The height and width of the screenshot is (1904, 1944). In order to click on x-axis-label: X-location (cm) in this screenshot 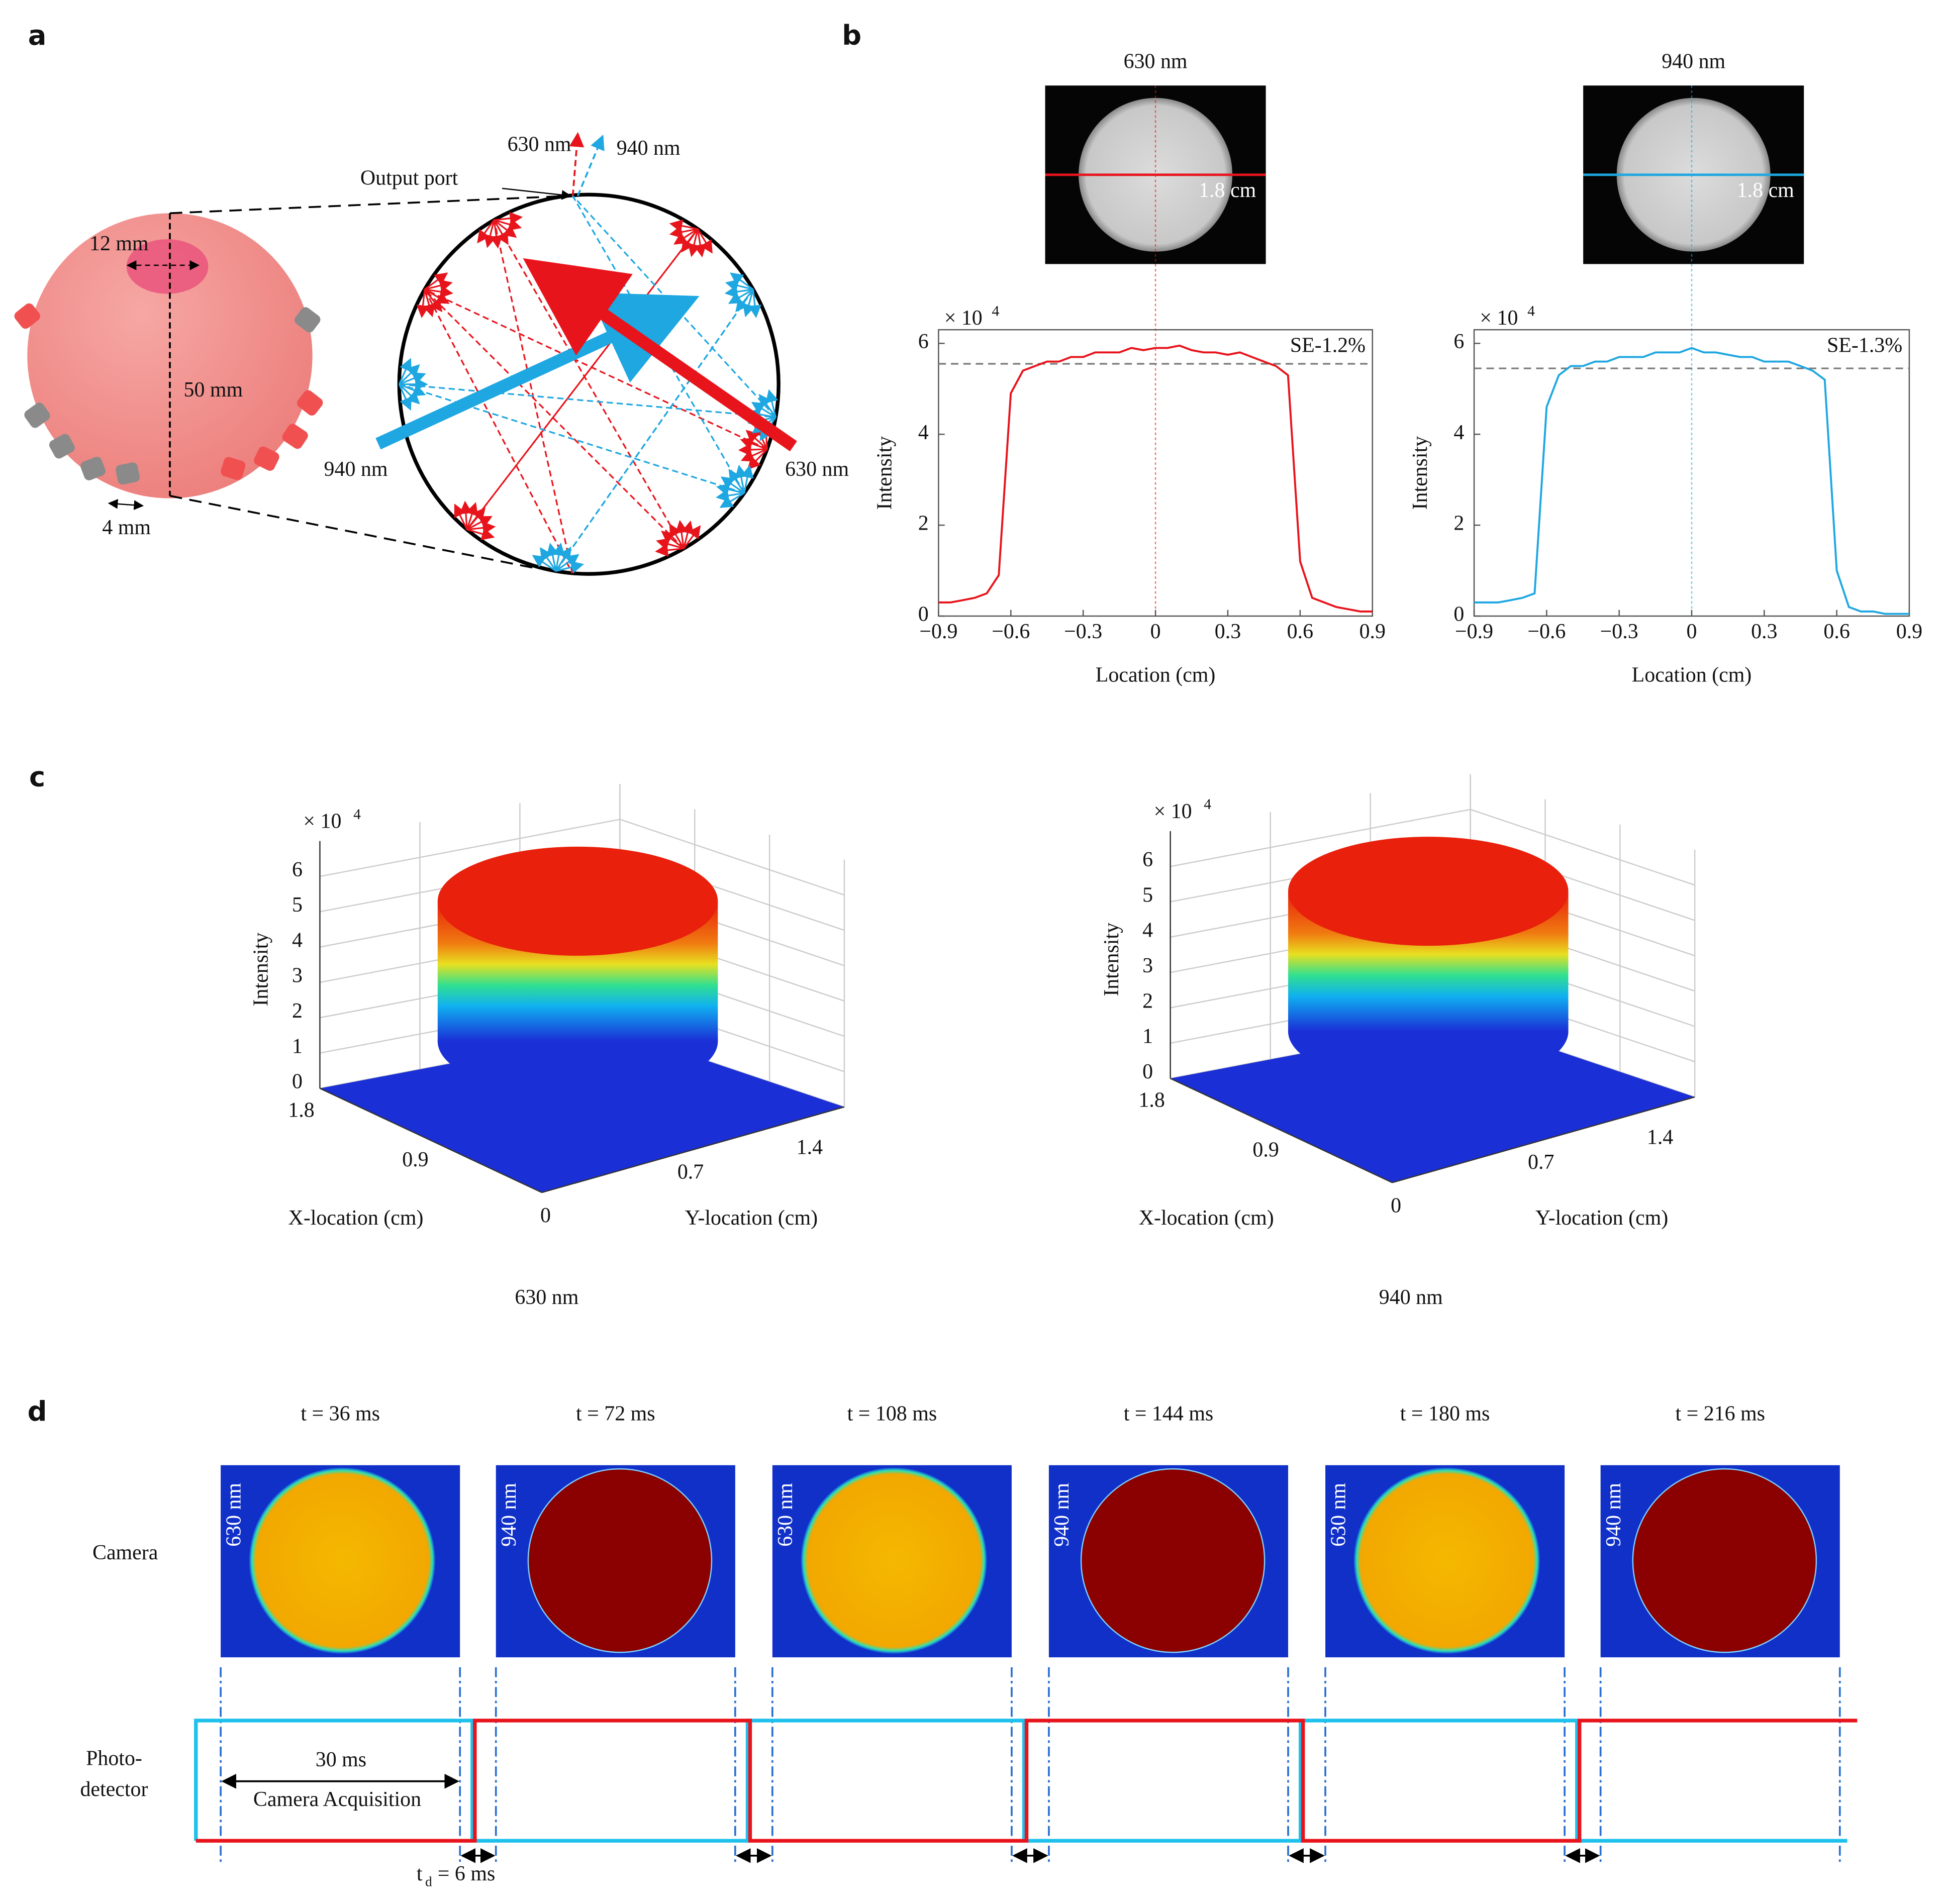, I will do `click(356, 1218)`.